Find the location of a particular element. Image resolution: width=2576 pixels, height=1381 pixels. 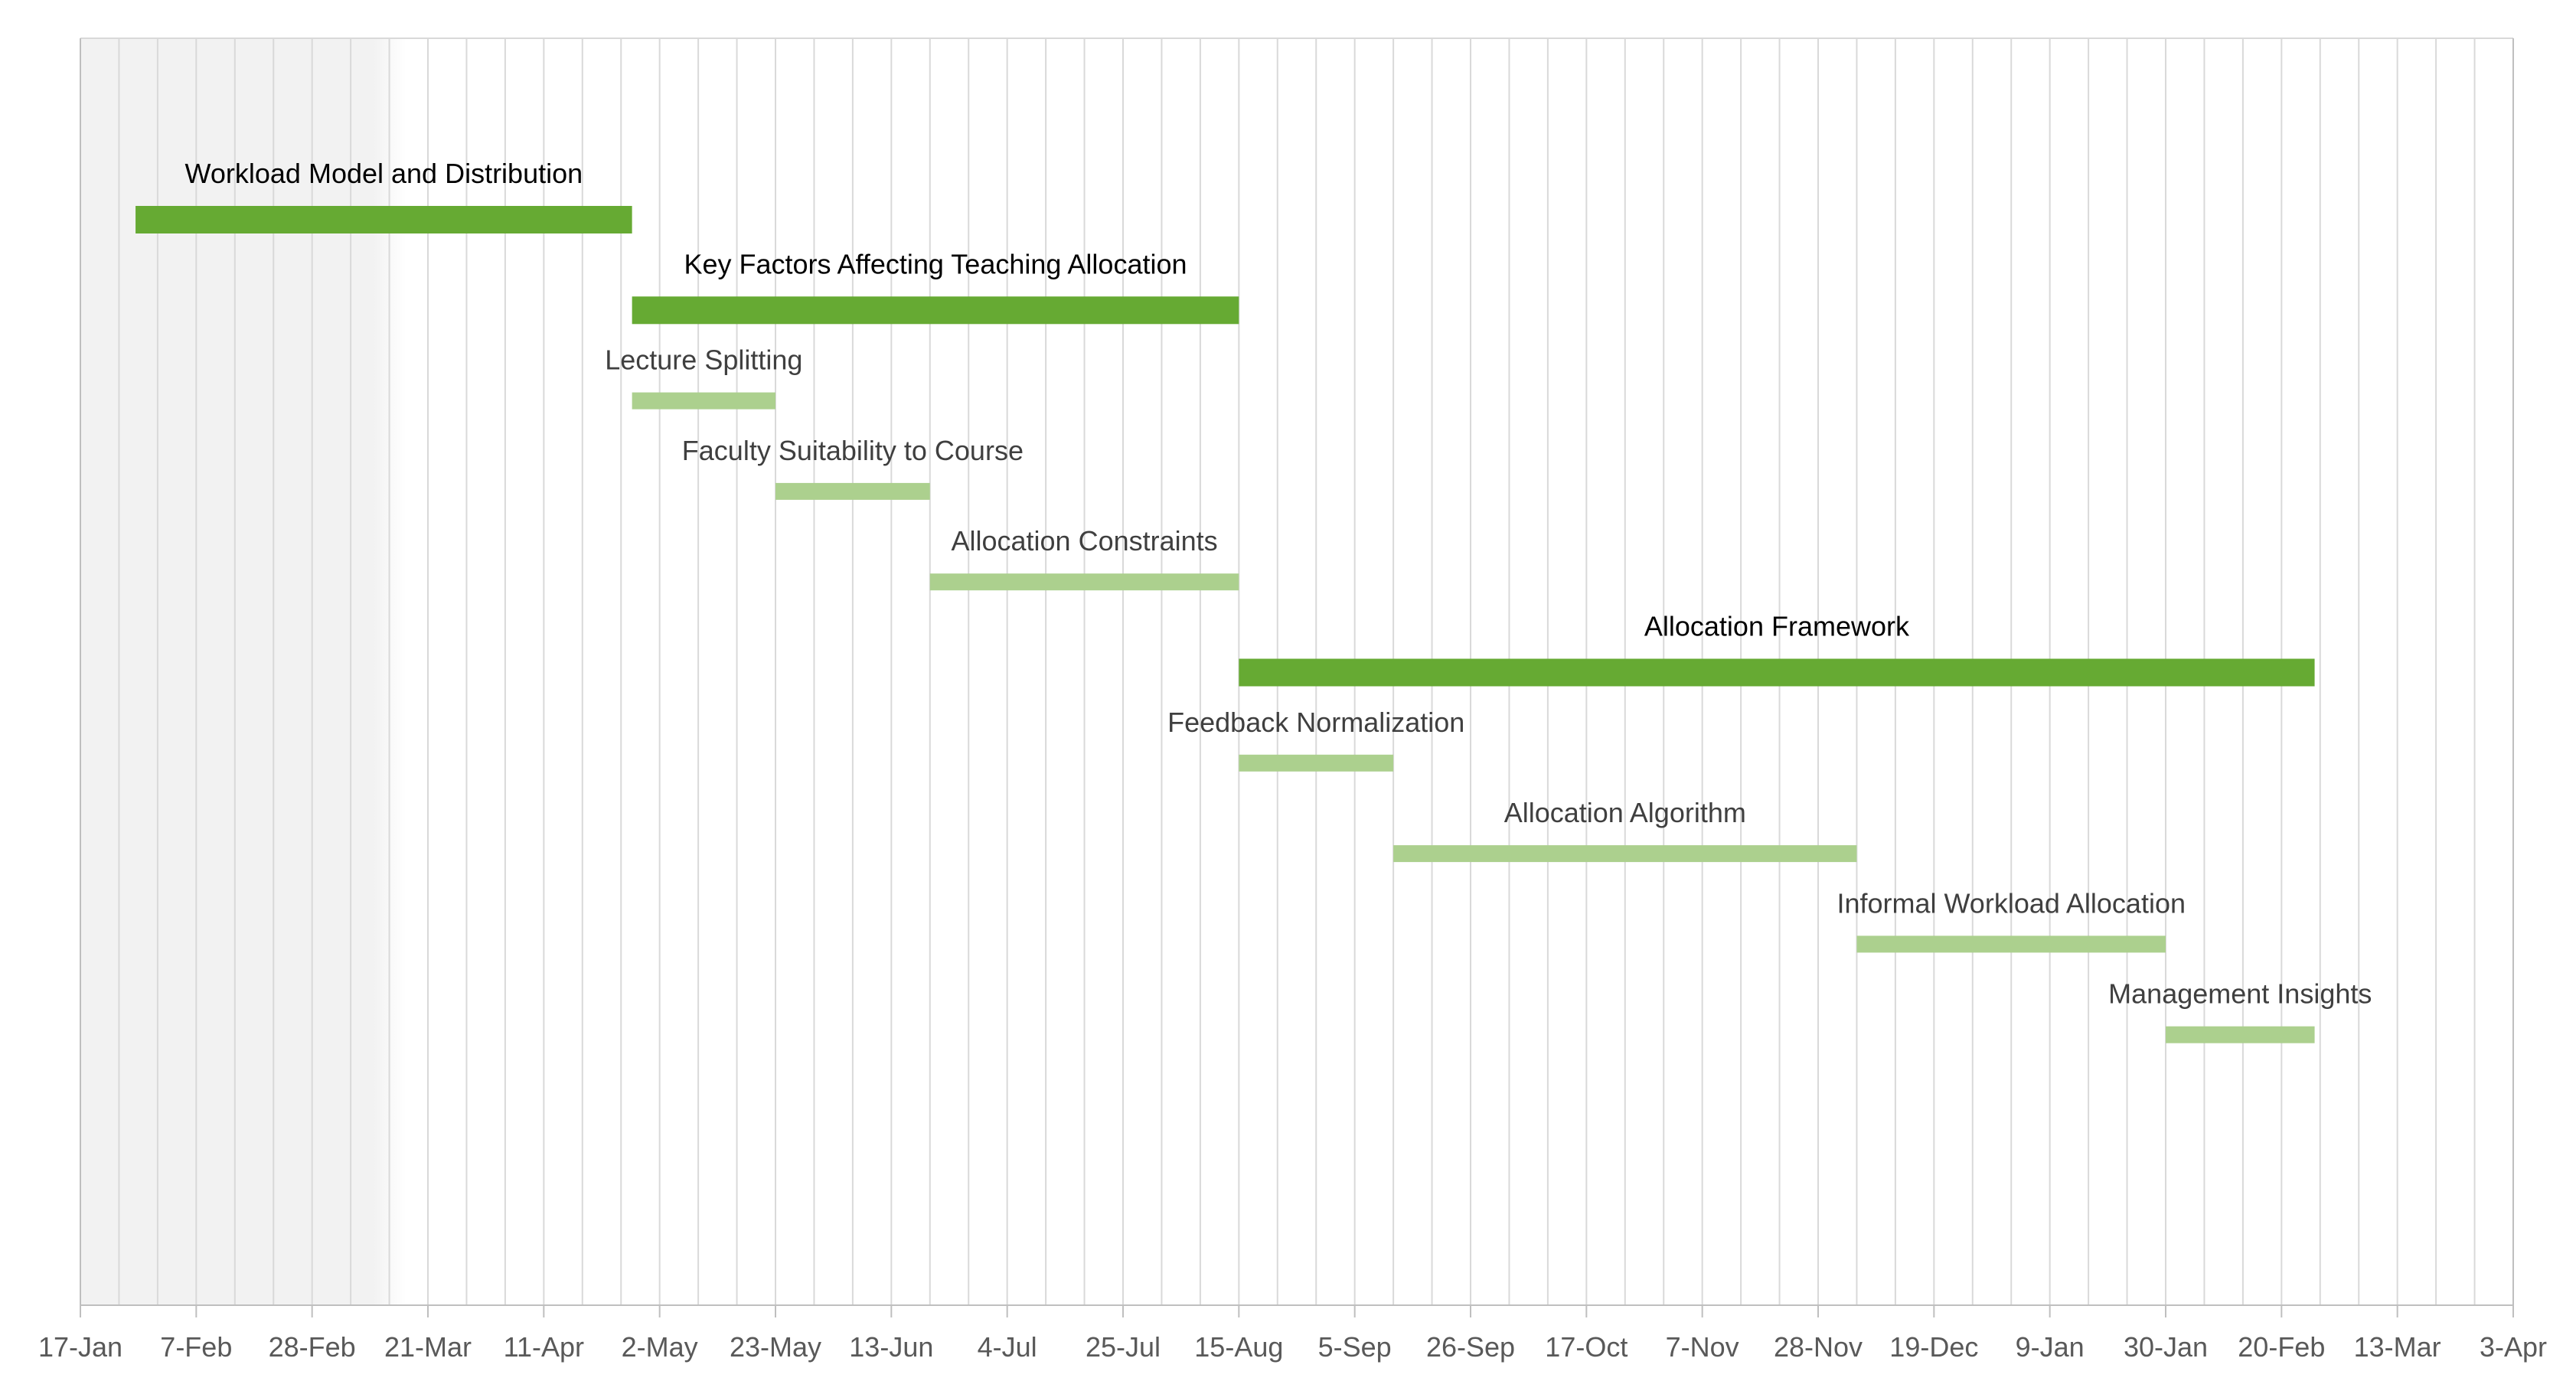

x-tick-label: 23-May is located at coordinates (775, 1347).